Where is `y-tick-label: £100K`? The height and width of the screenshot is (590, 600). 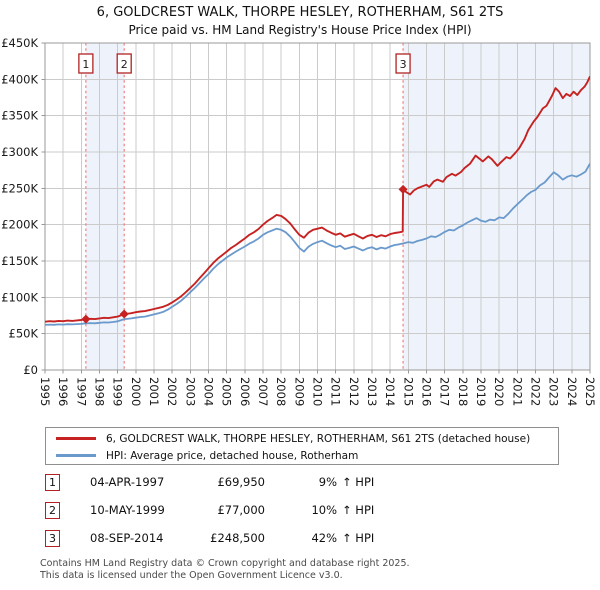
y-tick-label: £100K is located at coordinates (19, 297).